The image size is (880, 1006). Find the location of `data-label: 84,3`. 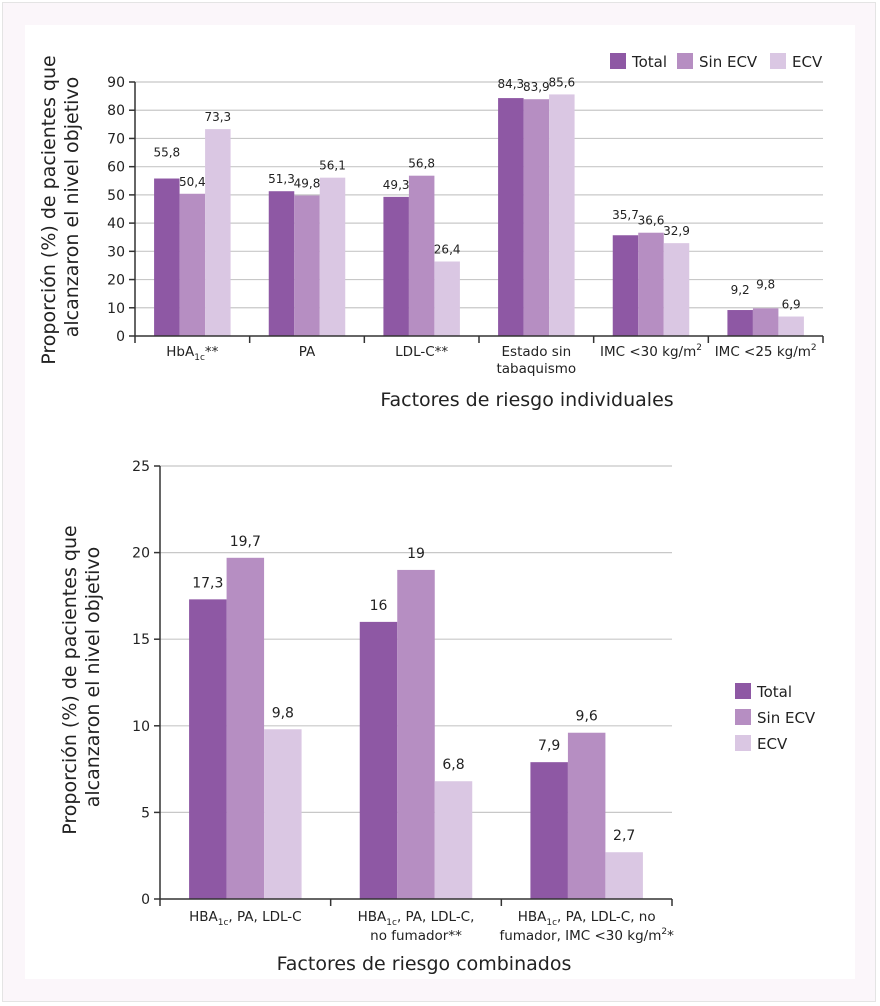

data-label: 84,3 is located at coordinates (510, 84).